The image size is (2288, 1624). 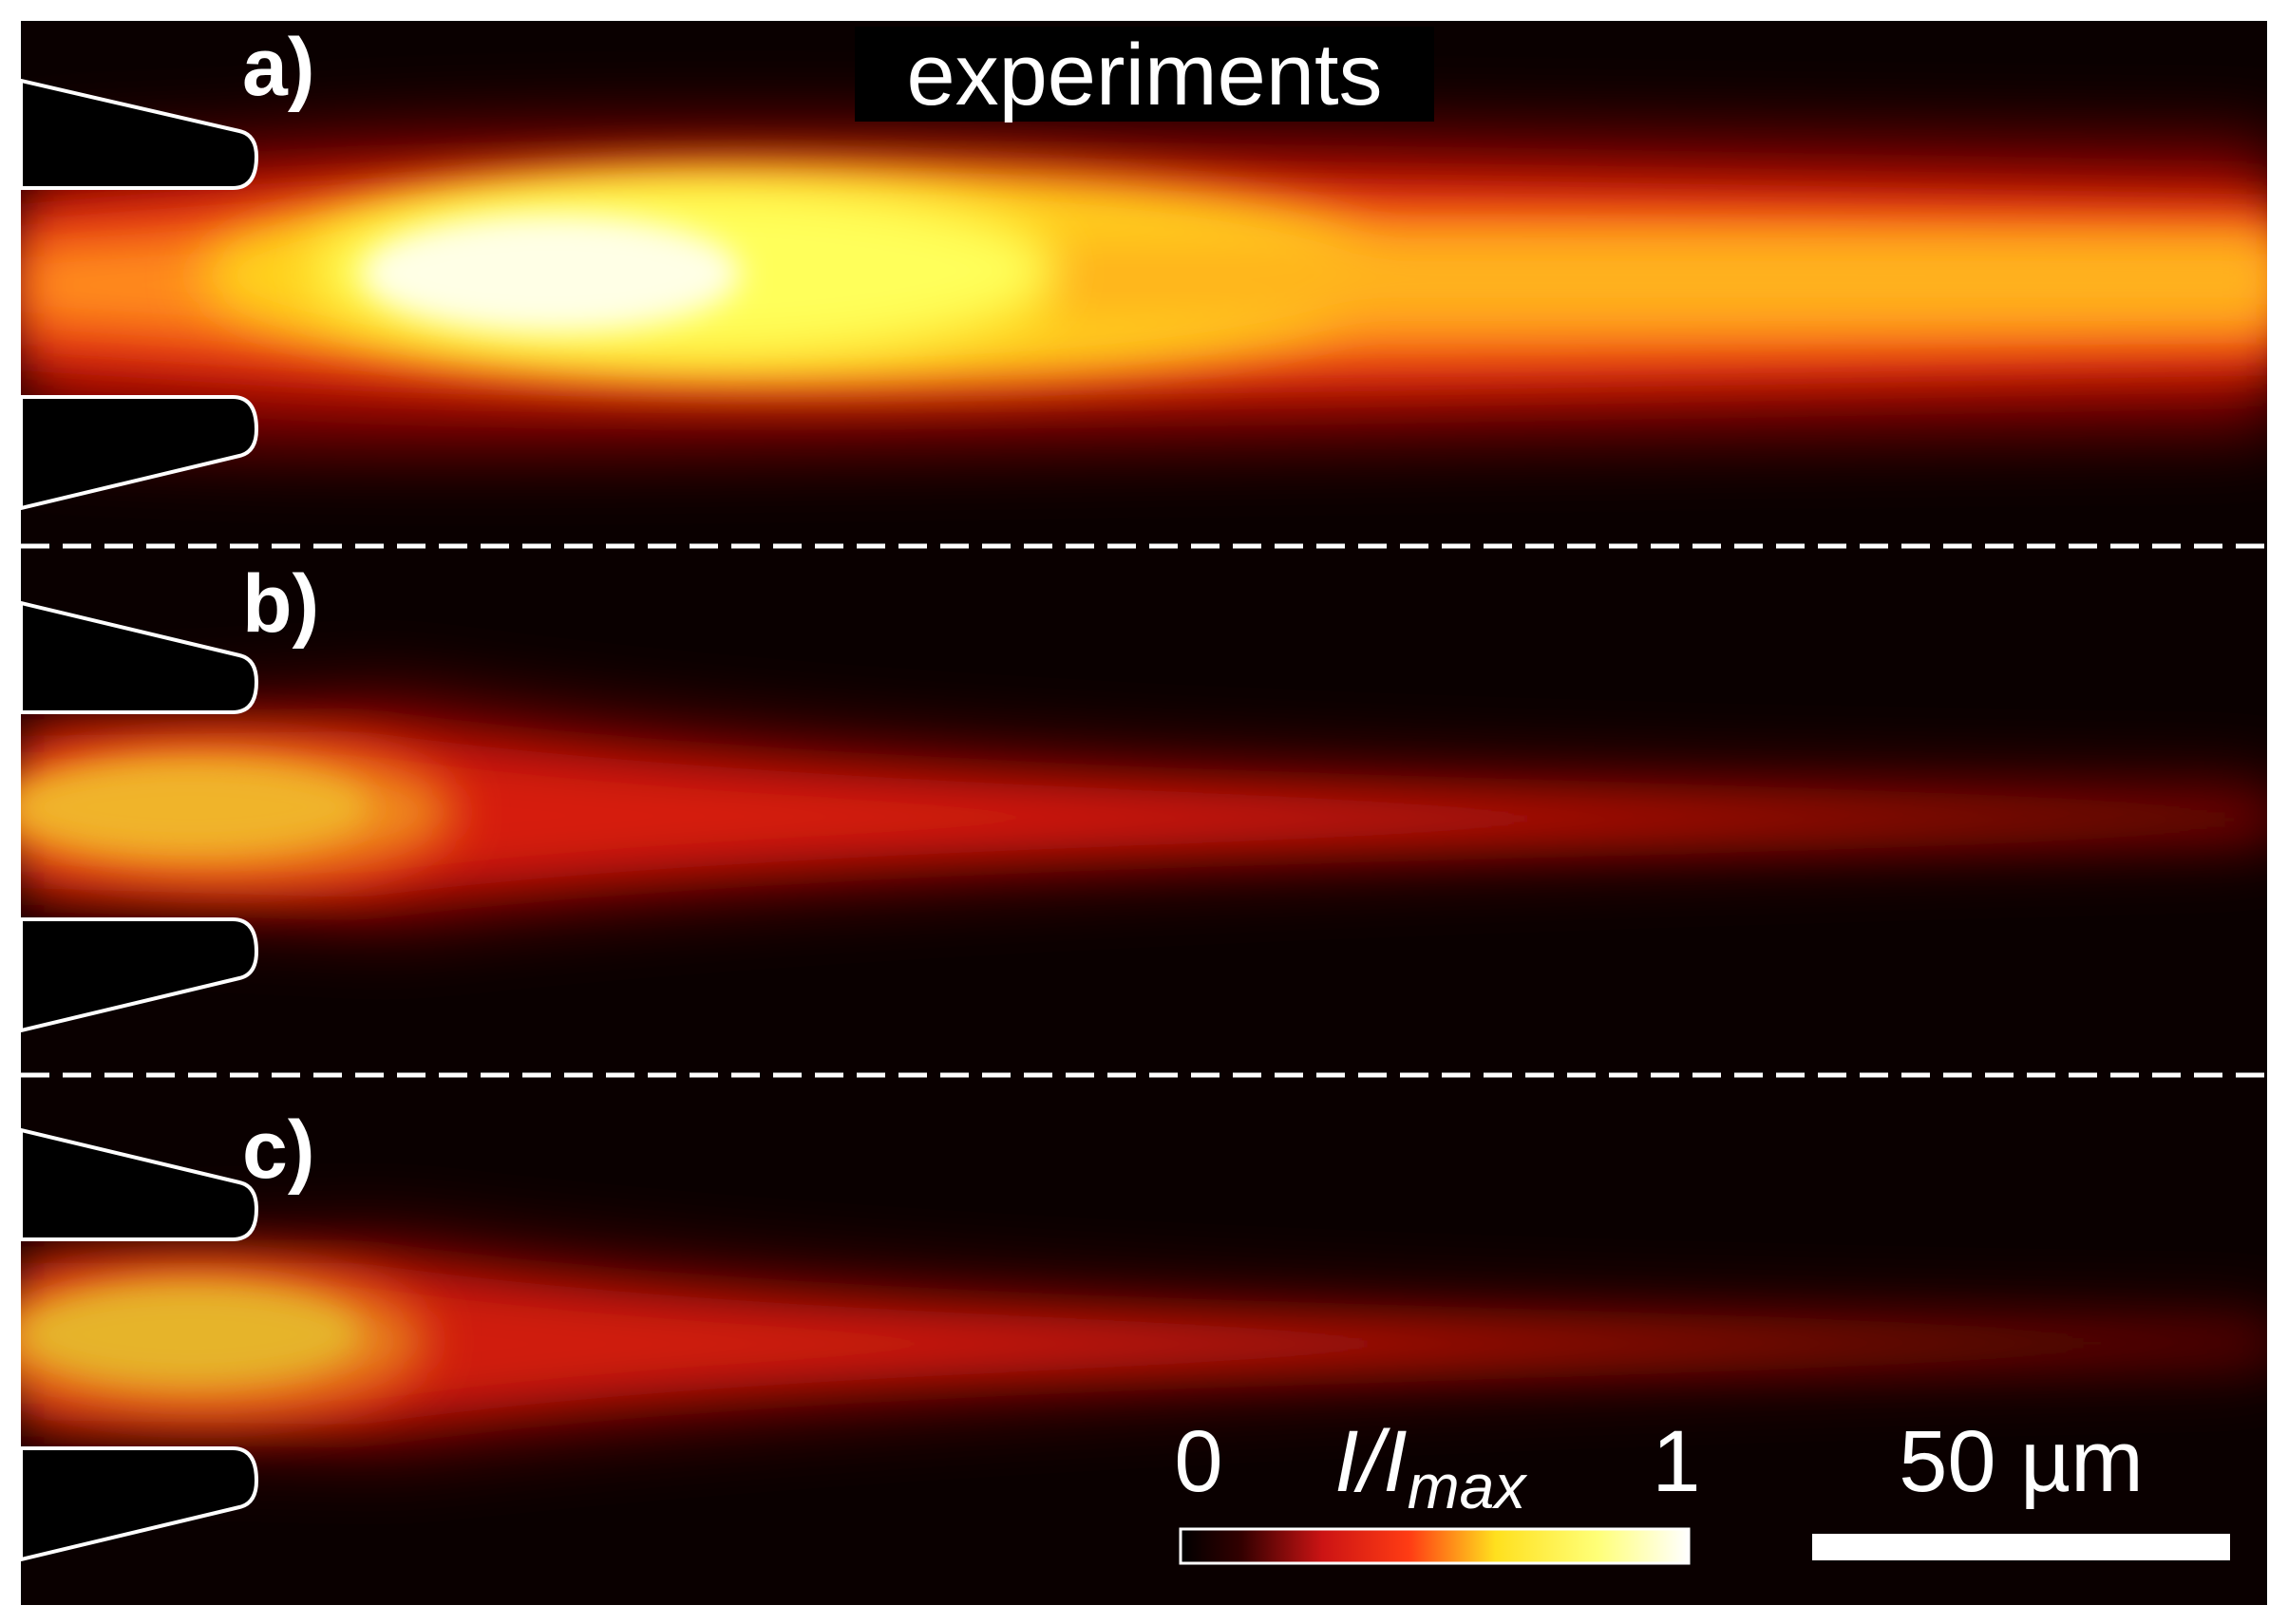 I want to click on nozzle-c, so click(x=140, y=1344).